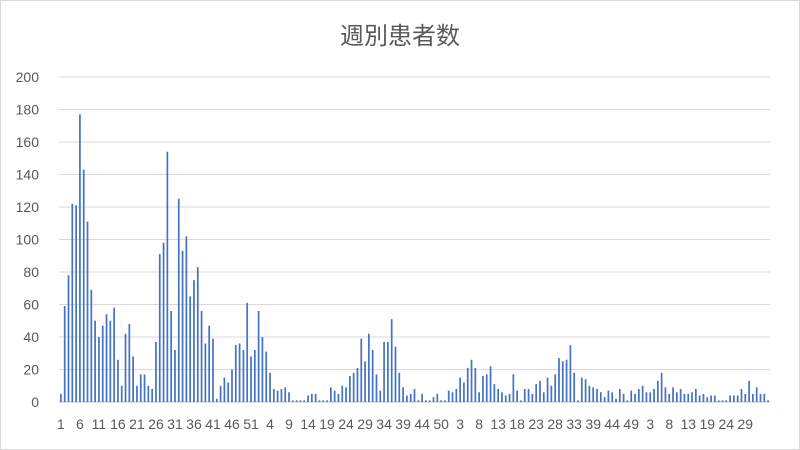 The width and height of the screenshot is (800, 450). What do you see at coordinates (28, 240) in the screenshot?
I see `y-tick-label: 100` at bounding box center [28, 240].